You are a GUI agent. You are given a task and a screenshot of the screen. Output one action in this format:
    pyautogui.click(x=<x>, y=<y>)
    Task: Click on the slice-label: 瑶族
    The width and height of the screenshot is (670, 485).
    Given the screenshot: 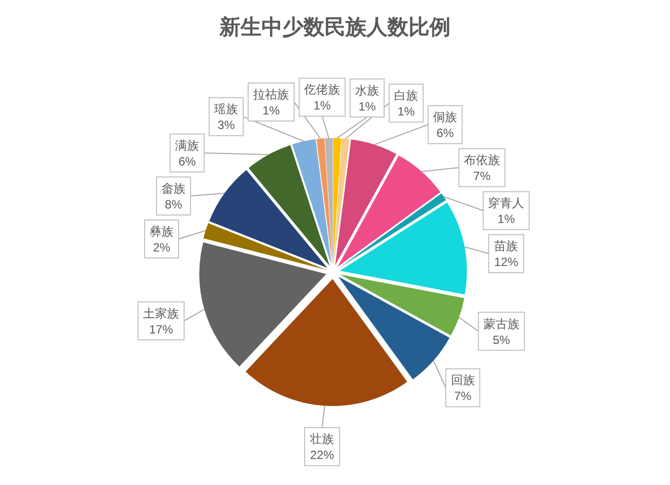 What is the action you would take?
    pyautogui.click(x=226, y=109)
    